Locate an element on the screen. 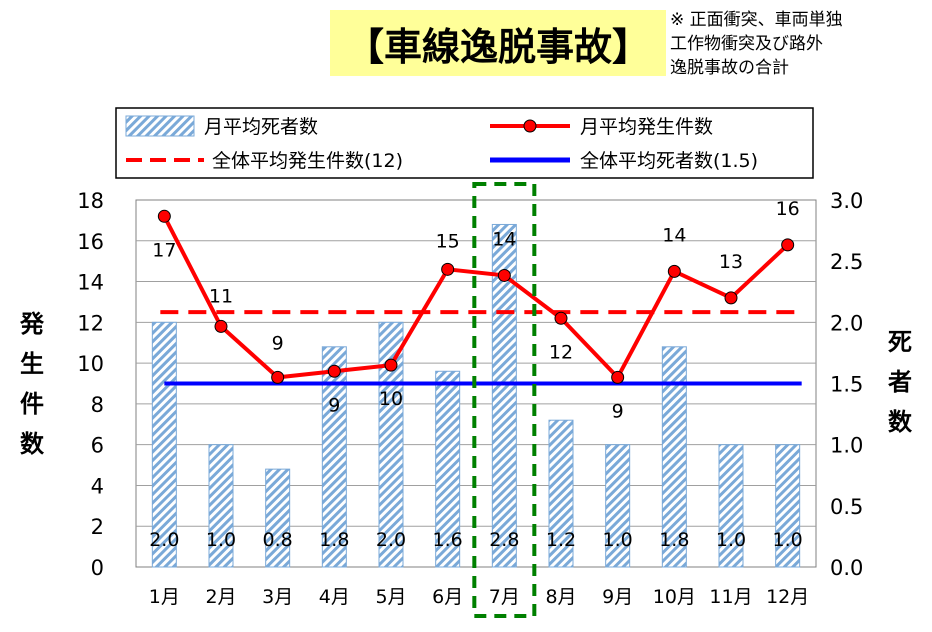  month-label: 2月 is located at coordinates (220, 597).